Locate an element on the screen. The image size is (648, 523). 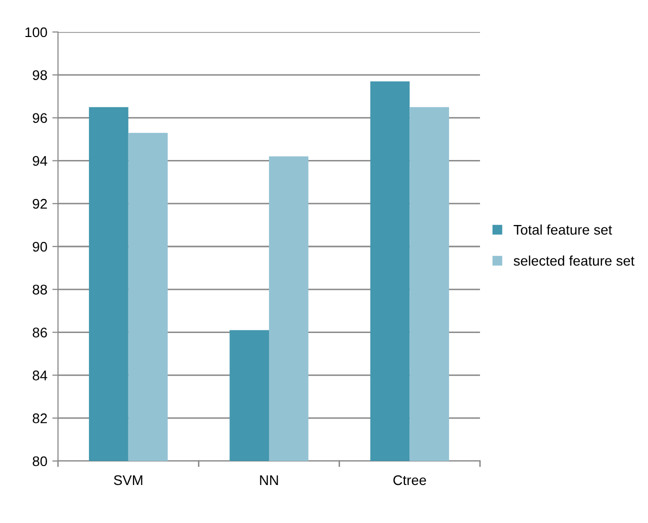
y-tick-label: 98 is located at coordinates (39, 75).